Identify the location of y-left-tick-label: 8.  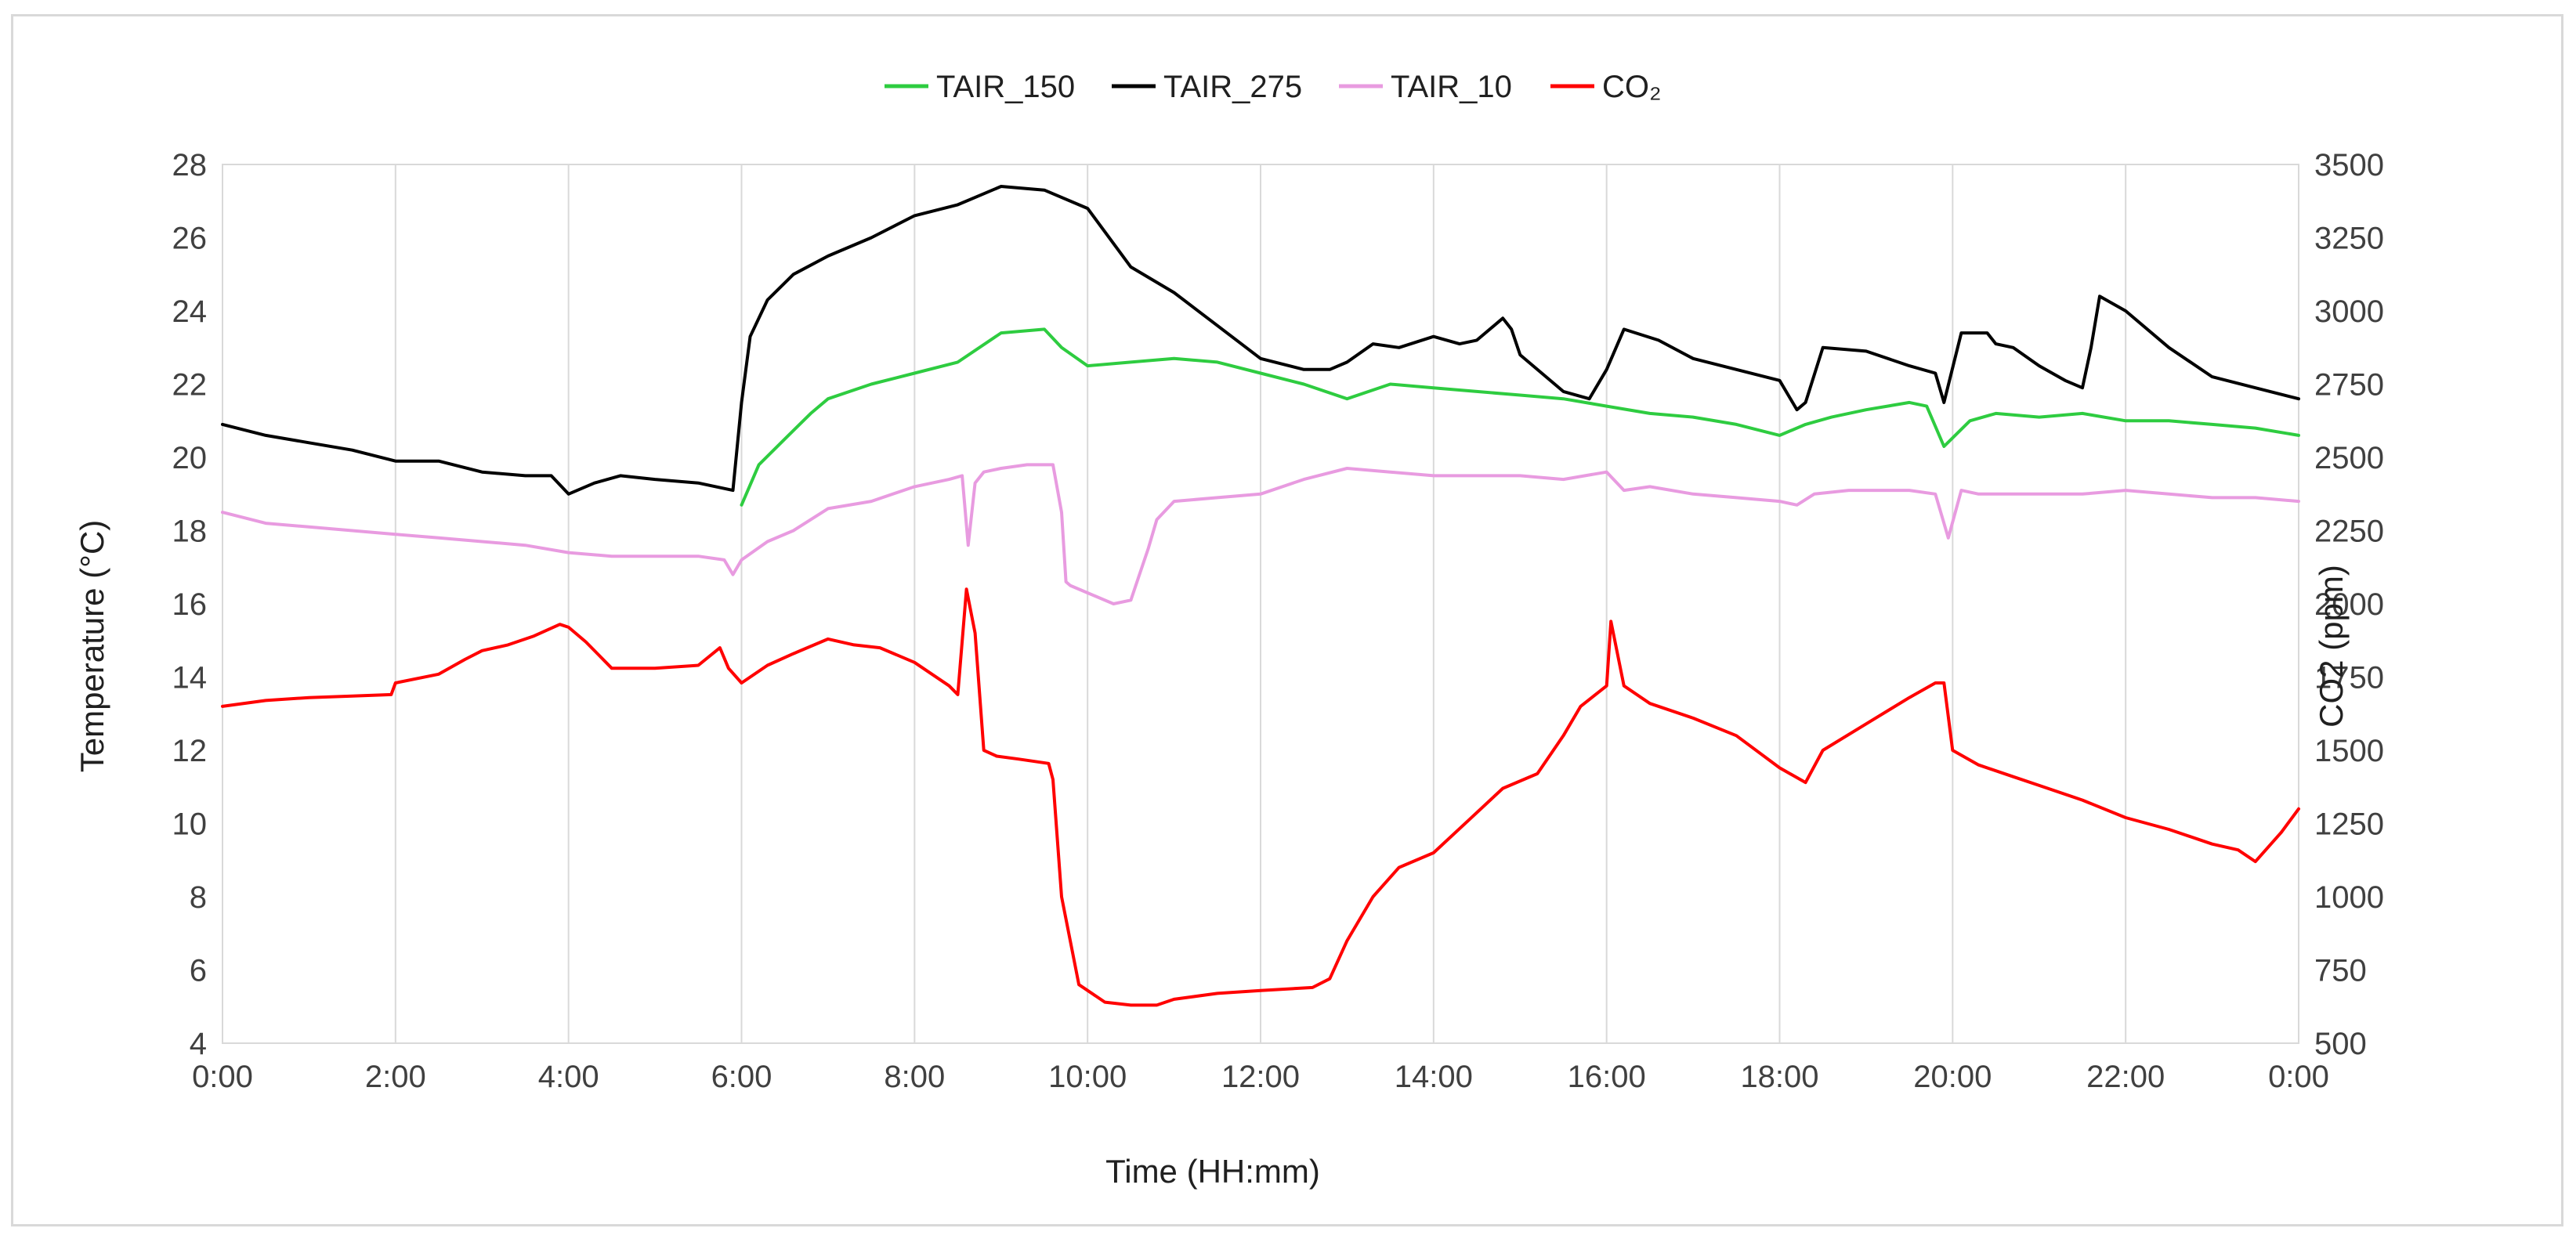
(199, 897).